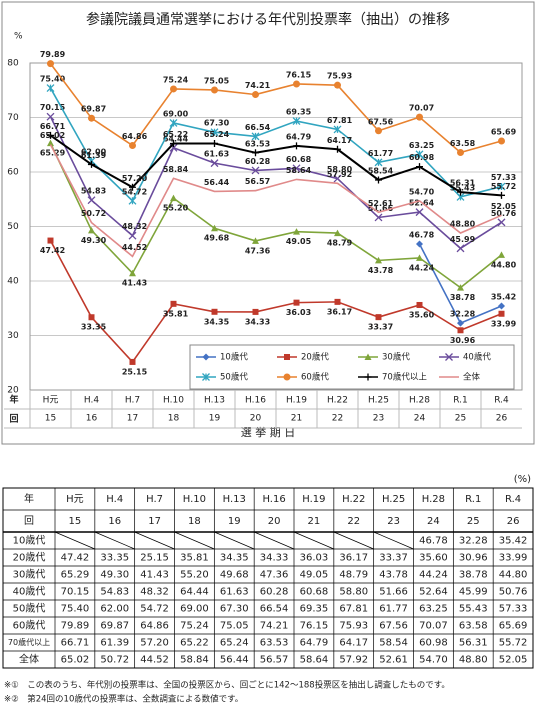  What do you see at coordinates (404, 377) in the screenshot?
I see `legend-label: 70歳代以上` at bounding box center [404, 377].